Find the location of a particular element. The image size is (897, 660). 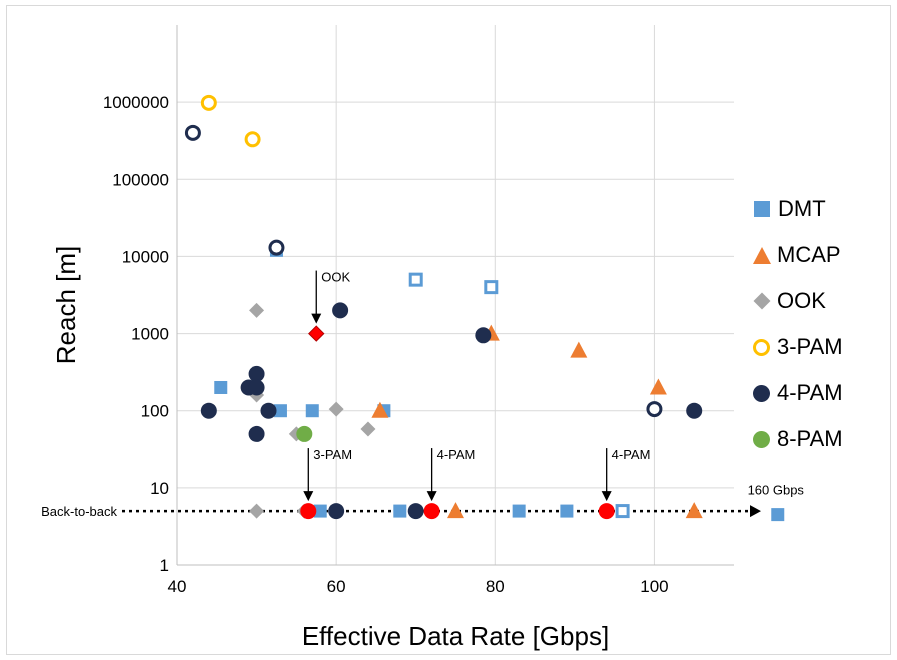

legend-item-mcap: MCAP is located at coordinates (797, 255).